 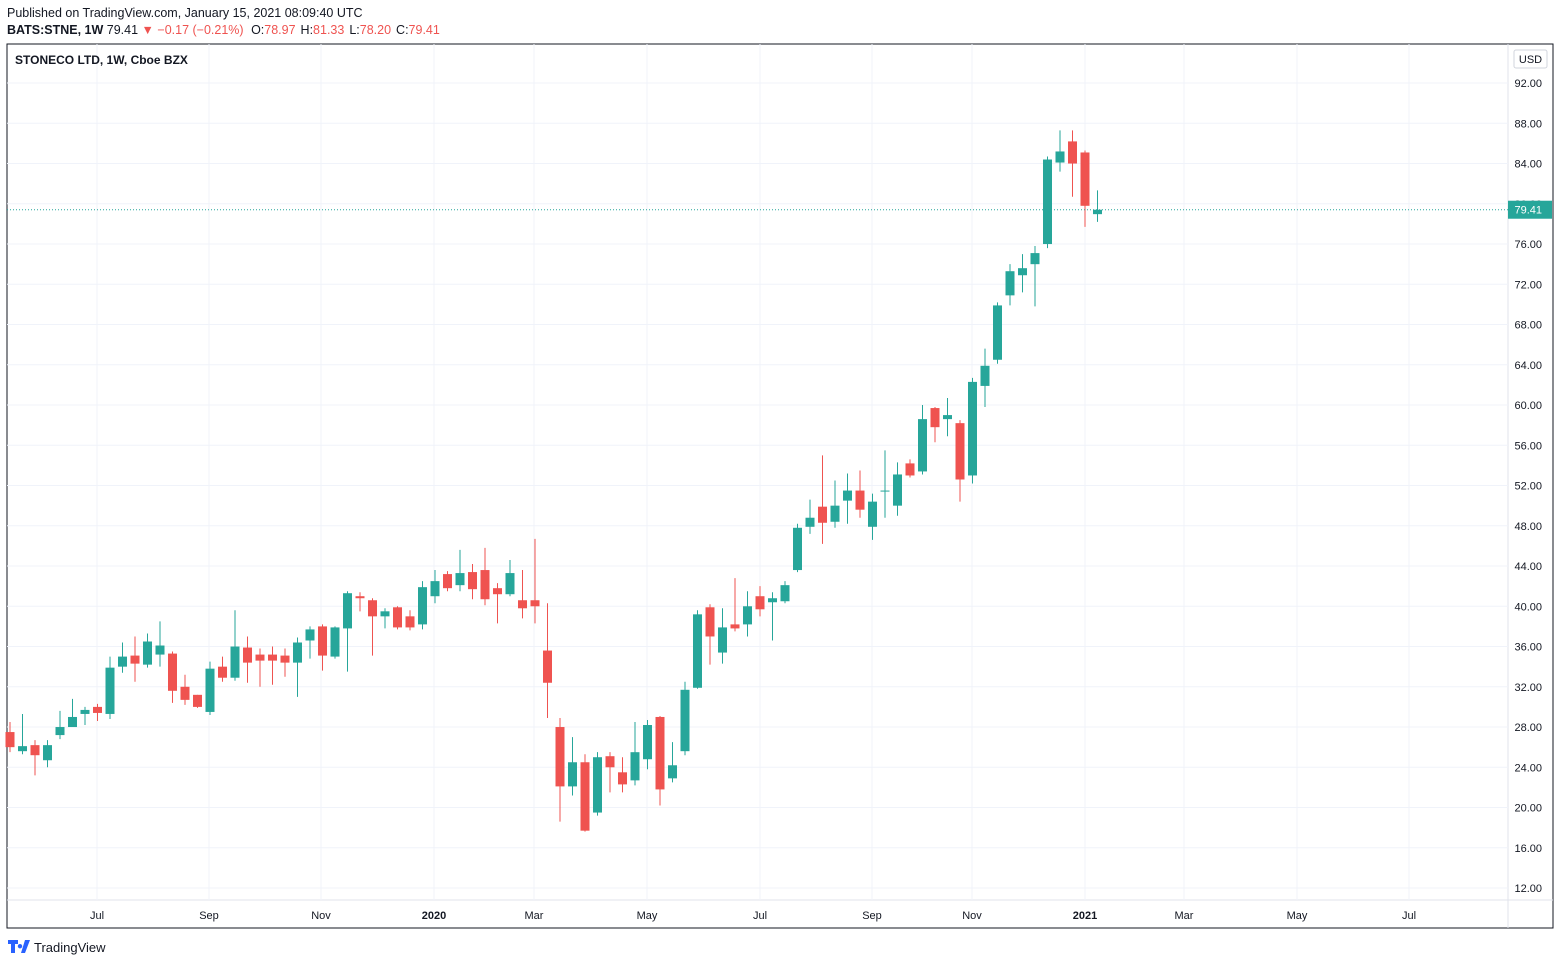 I want to click on symbol: BATS:STNE, 1W, so click(x=55, y=30).